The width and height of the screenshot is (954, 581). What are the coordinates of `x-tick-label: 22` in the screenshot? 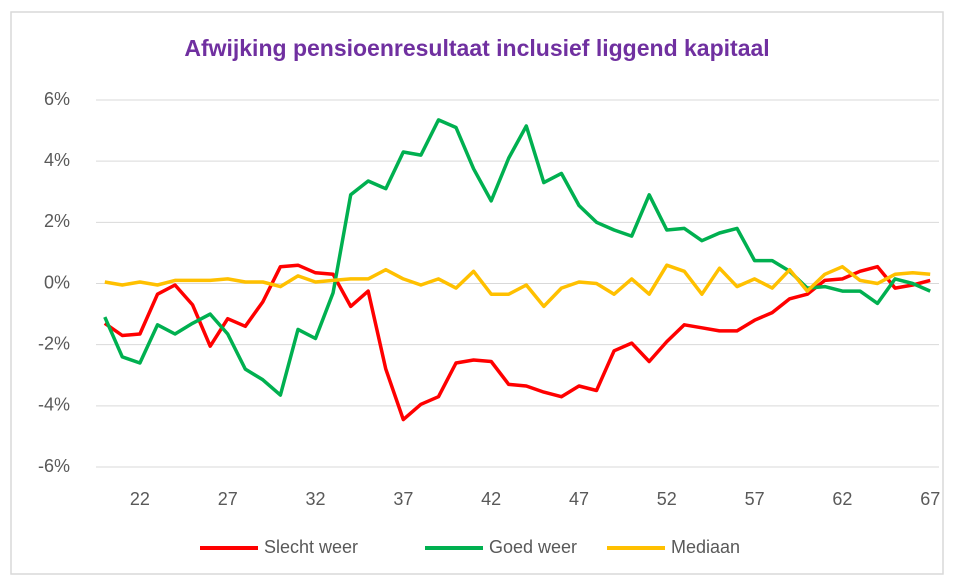 It's located at (140, 499).